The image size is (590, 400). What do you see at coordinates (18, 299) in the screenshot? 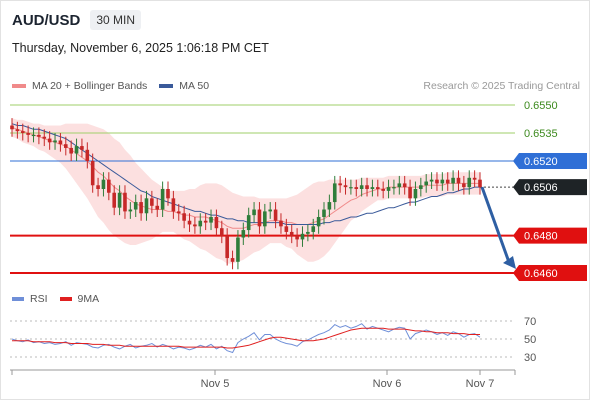
I see `rsi-swatch-icon` at bounding box center [18, 299].